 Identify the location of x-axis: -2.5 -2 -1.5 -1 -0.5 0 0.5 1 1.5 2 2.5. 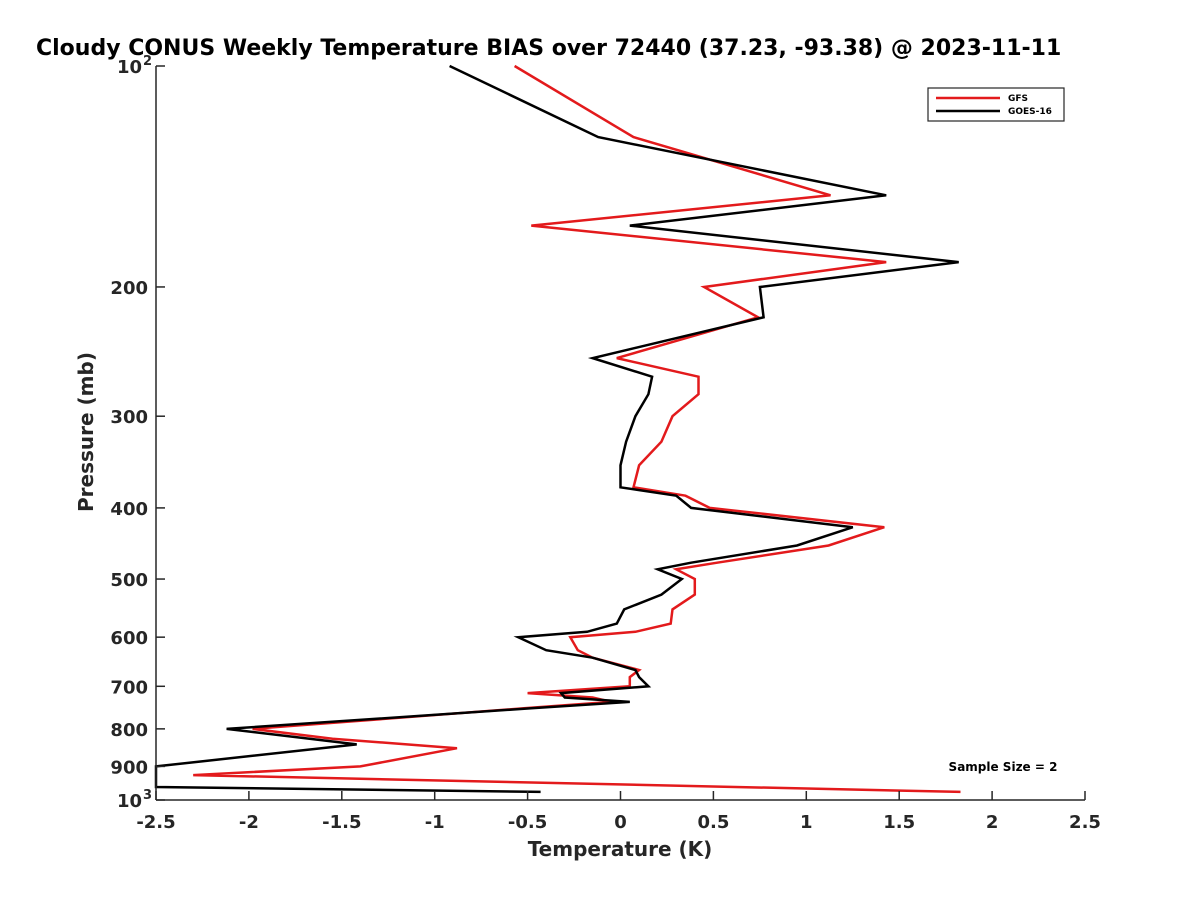
(618, 812).